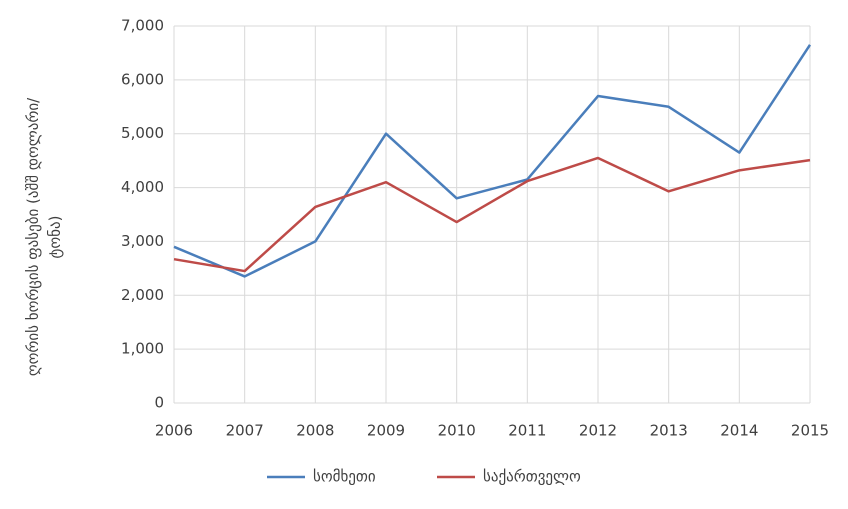  What do you see at coordinates (44, 237) in the screenshot?
I see `y-axis-label: ღორის ხორცის ფასები (აშშ დოლარი/ტონა)` at bounding box center [44, 237].